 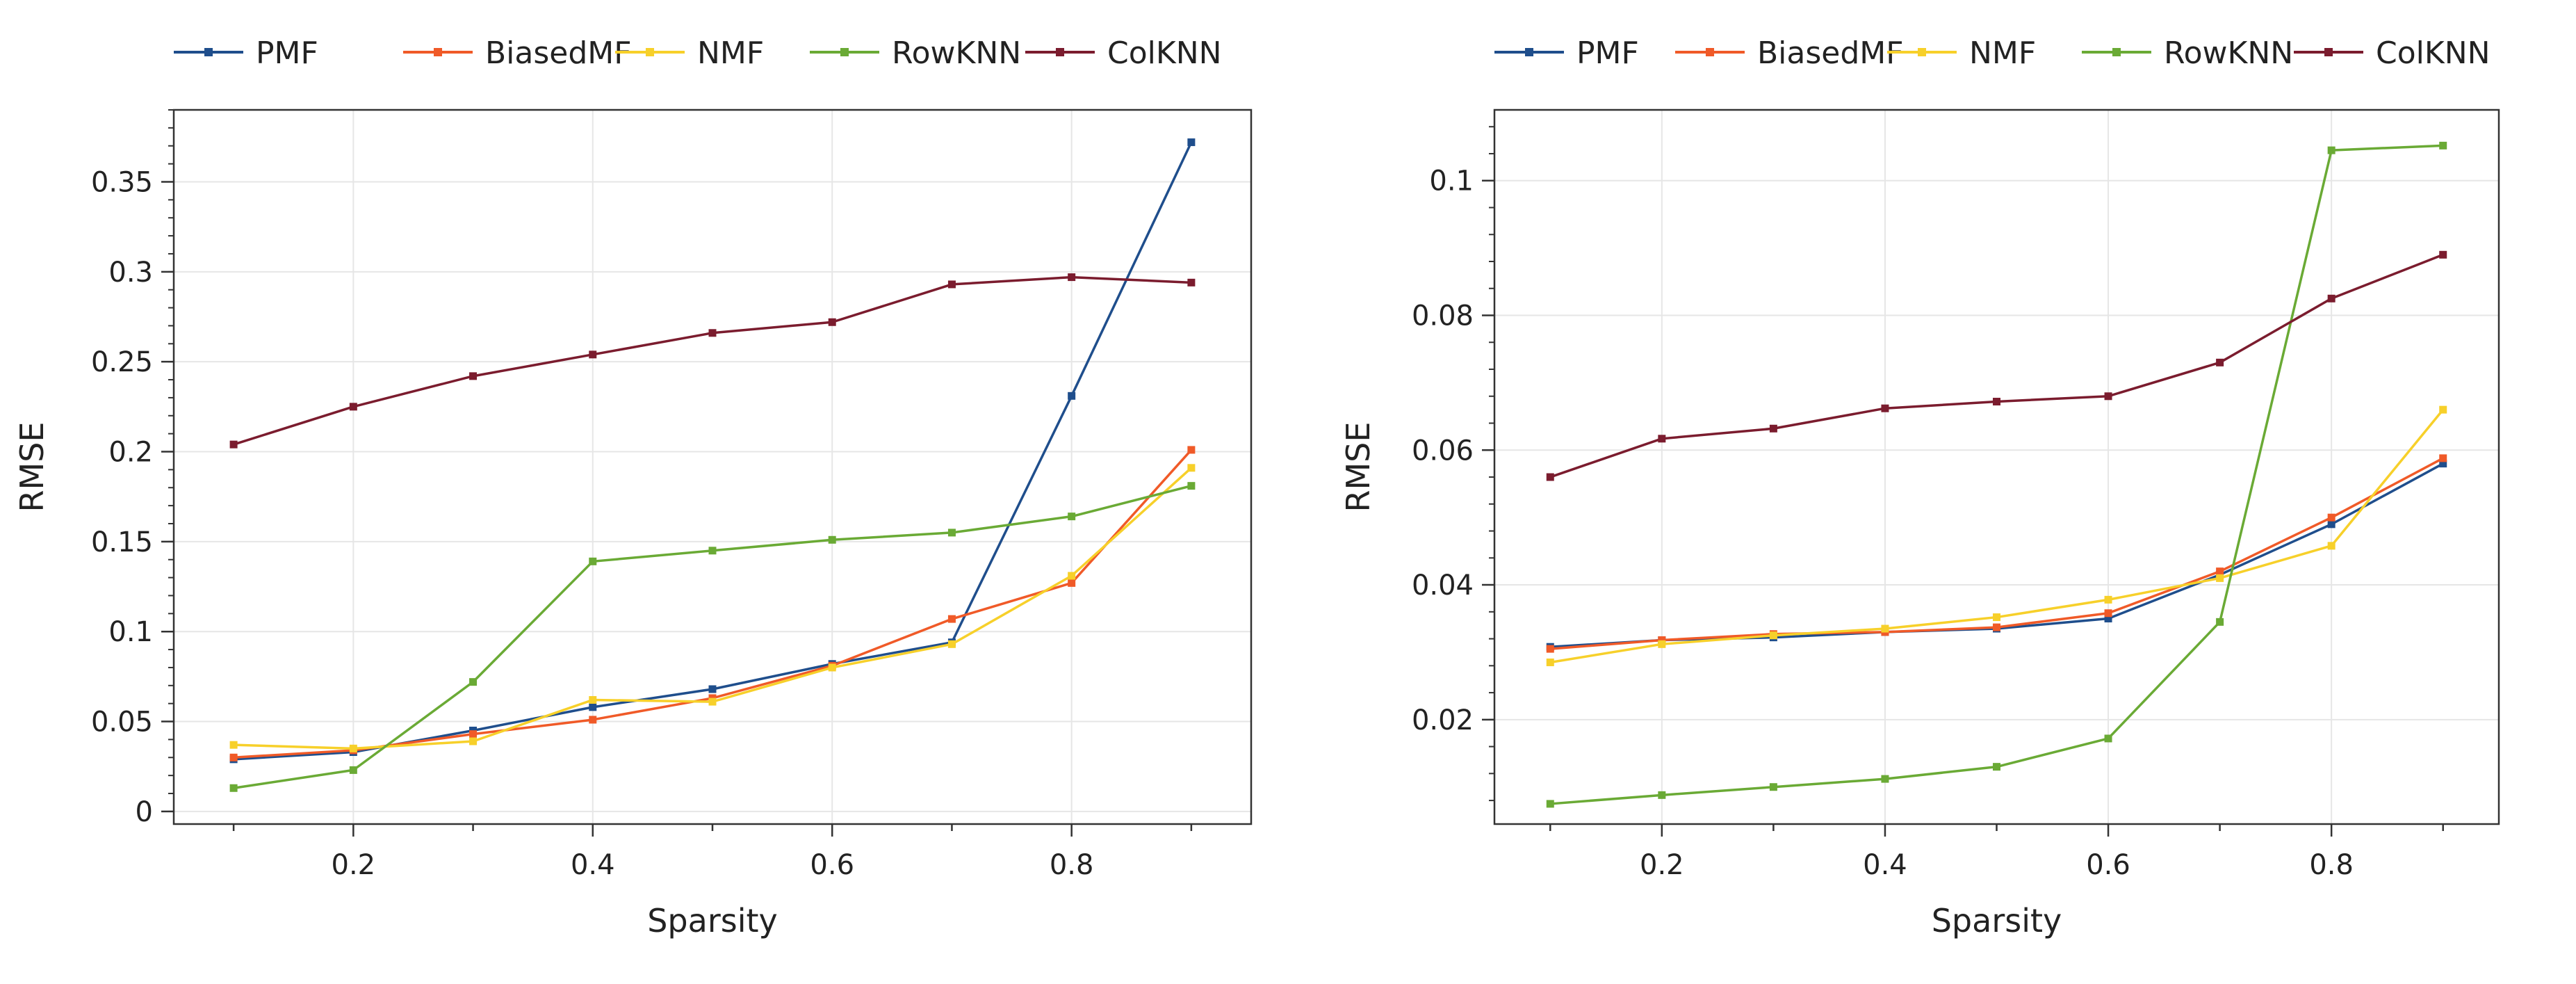 I want to click on y-tick-label: 0.2, so click(x=130, y=453).